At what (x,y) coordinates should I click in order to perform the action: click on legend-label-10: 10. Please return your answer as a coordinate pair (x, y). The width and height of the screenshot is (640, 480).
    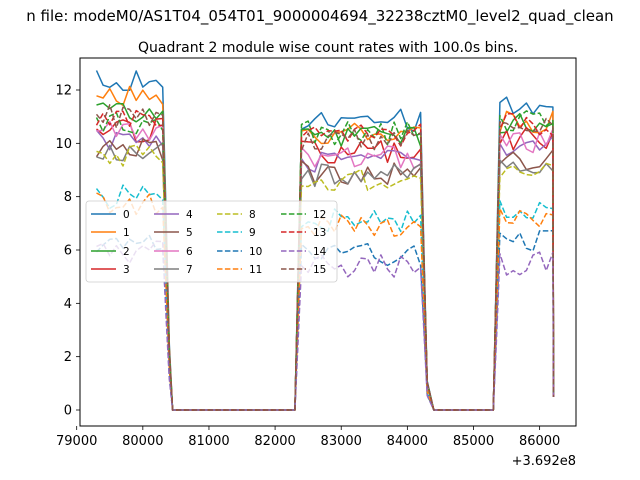
    Looking at the image, I should click on (255, 252).